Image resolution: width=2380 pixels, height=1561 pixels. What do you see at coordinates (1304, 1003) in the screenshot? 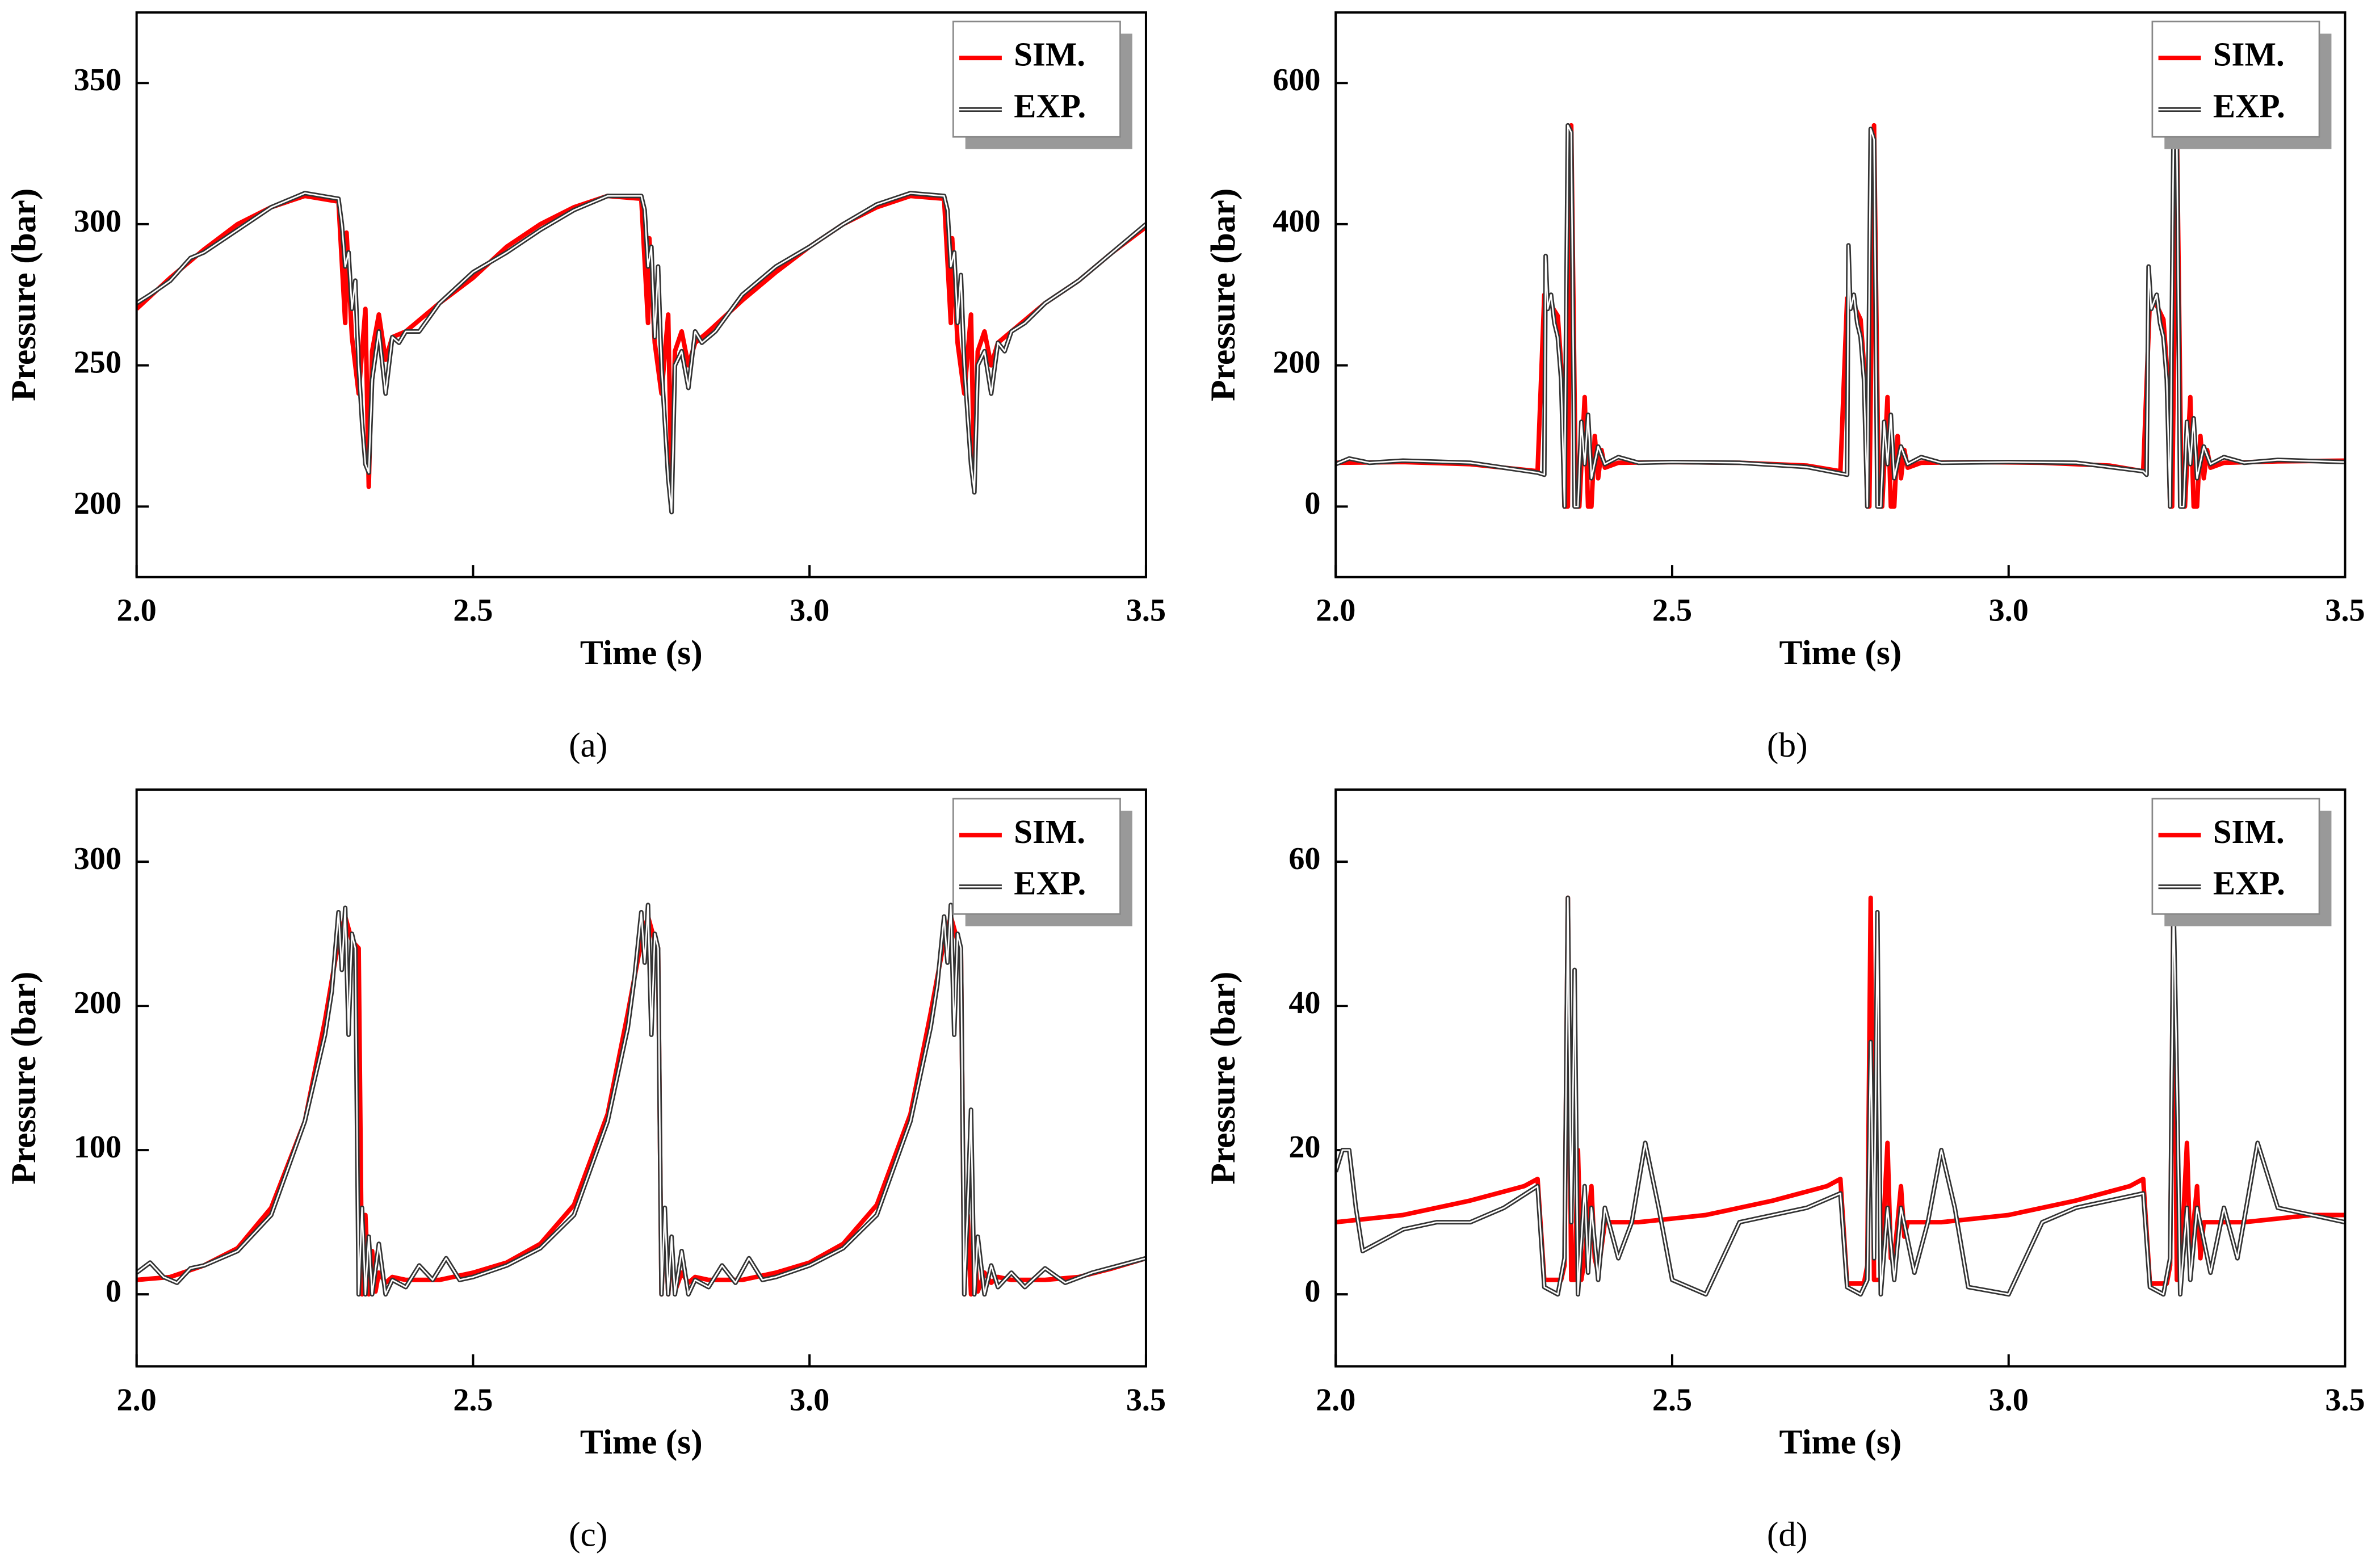
I see `y-tick-label: 40` at bounding box center [1304, 1003].